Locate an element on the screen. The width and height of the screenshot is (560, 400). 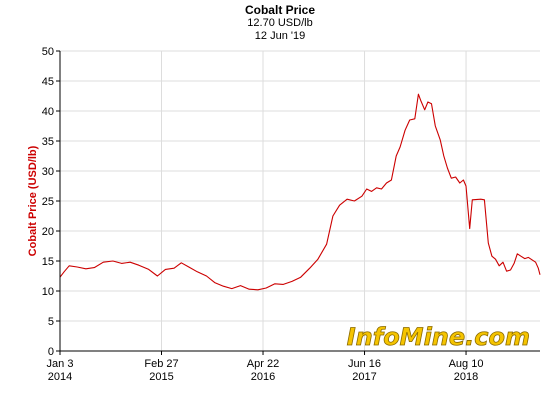
y-tick-label: 30 is located at coordinates (48, 172).